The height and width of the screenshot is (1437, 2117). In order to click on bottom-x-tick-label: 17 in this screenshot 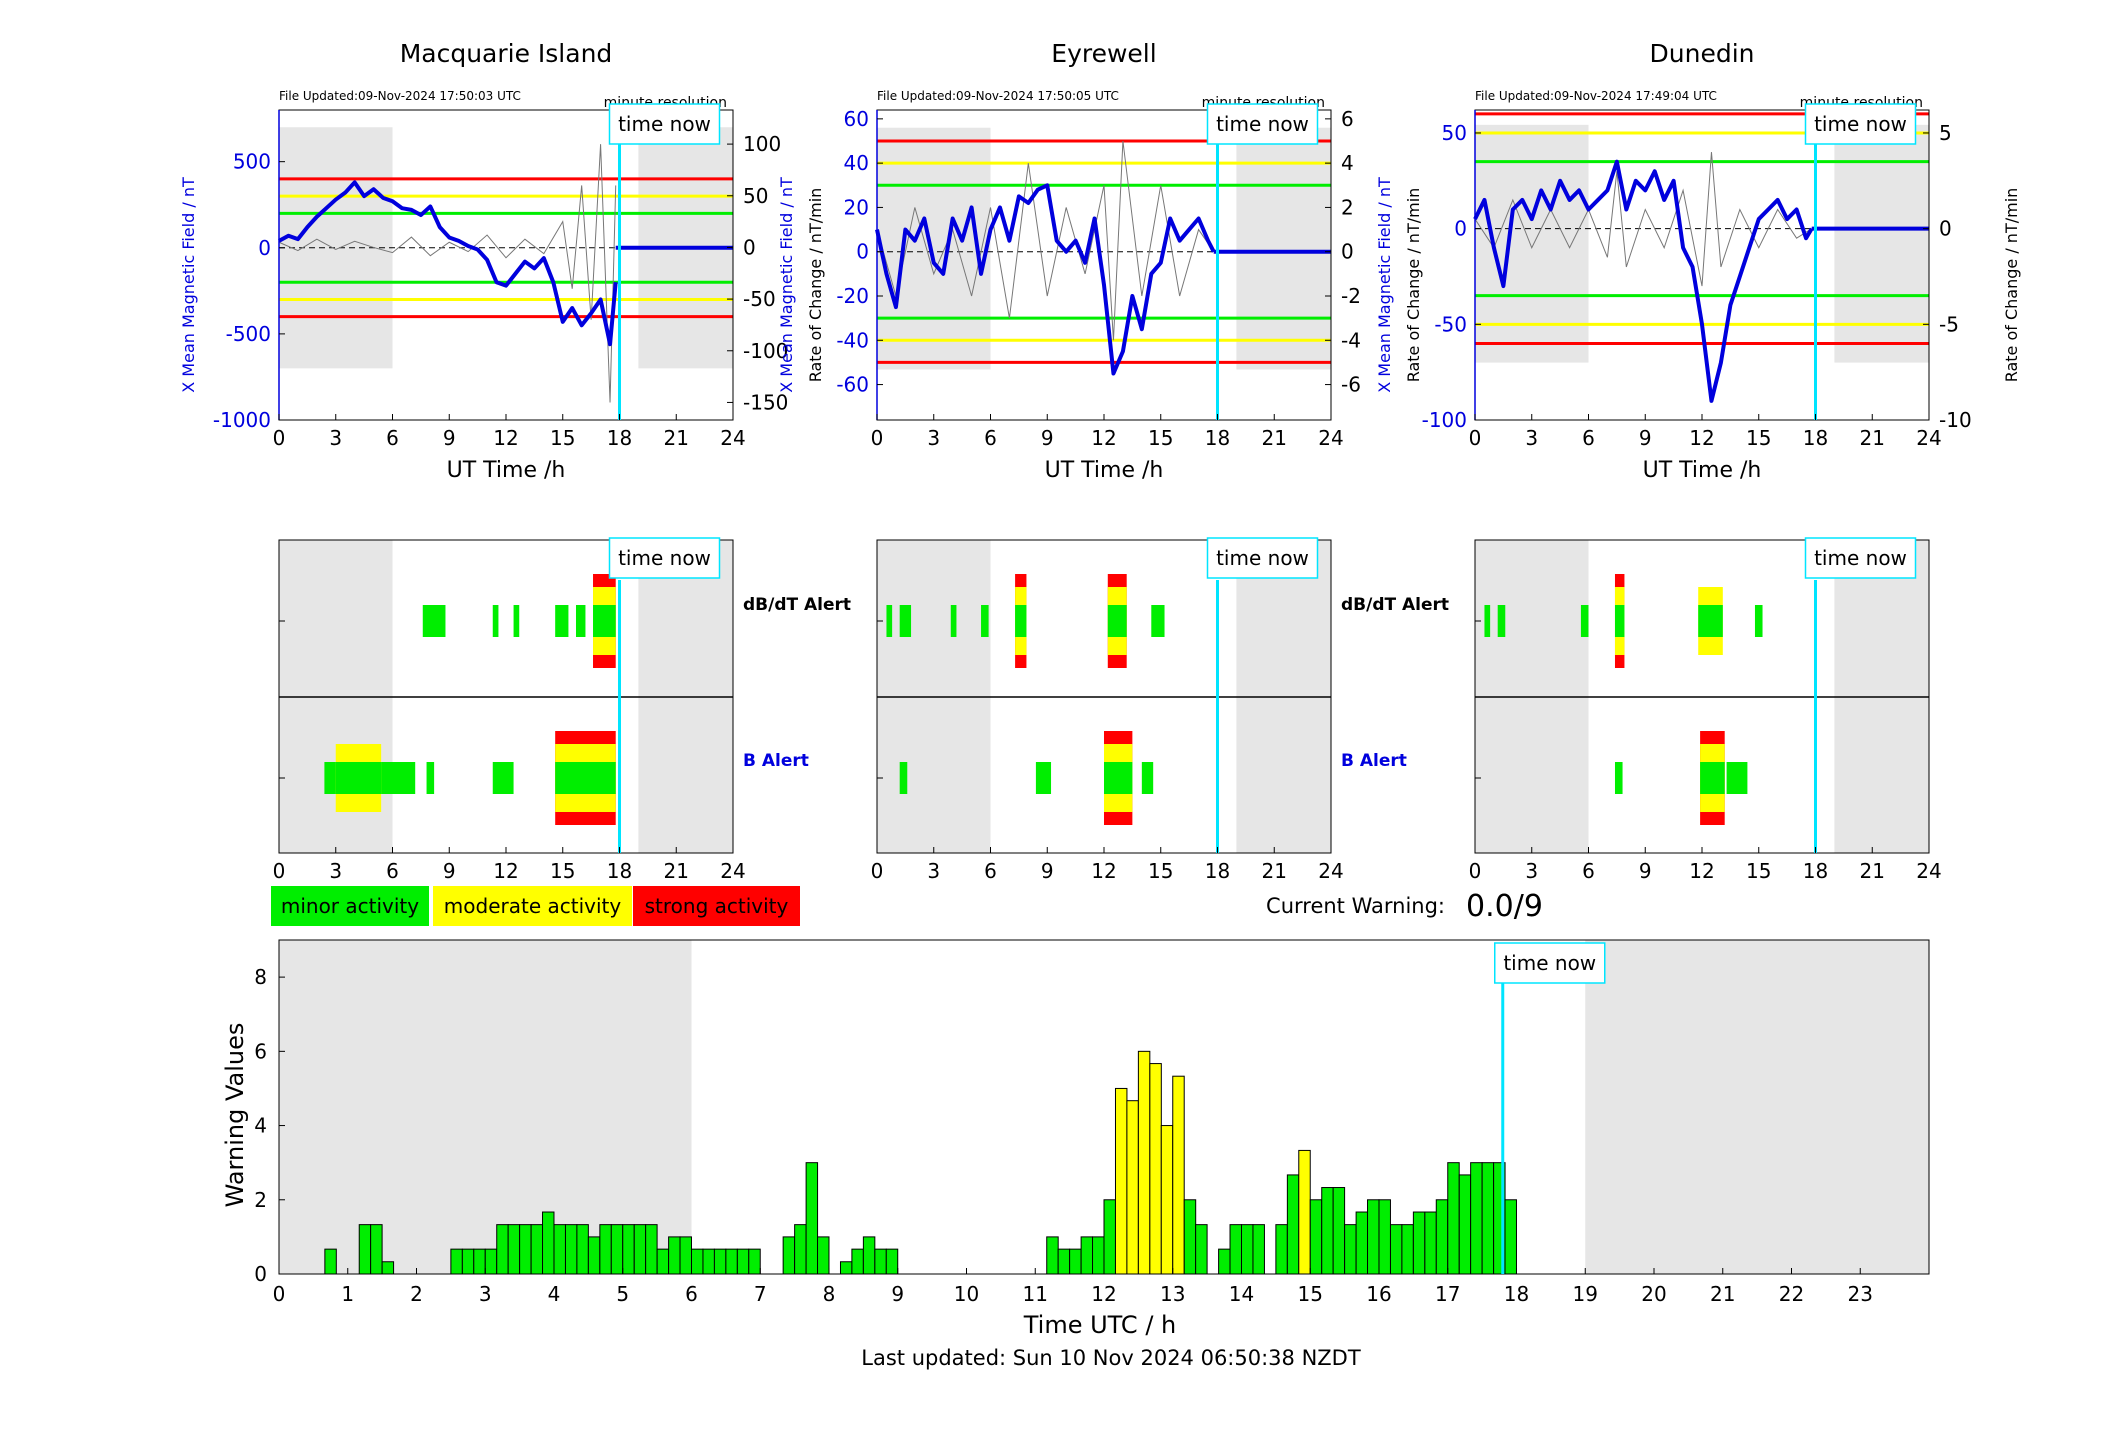, I will do `click(1447, 1294)`.